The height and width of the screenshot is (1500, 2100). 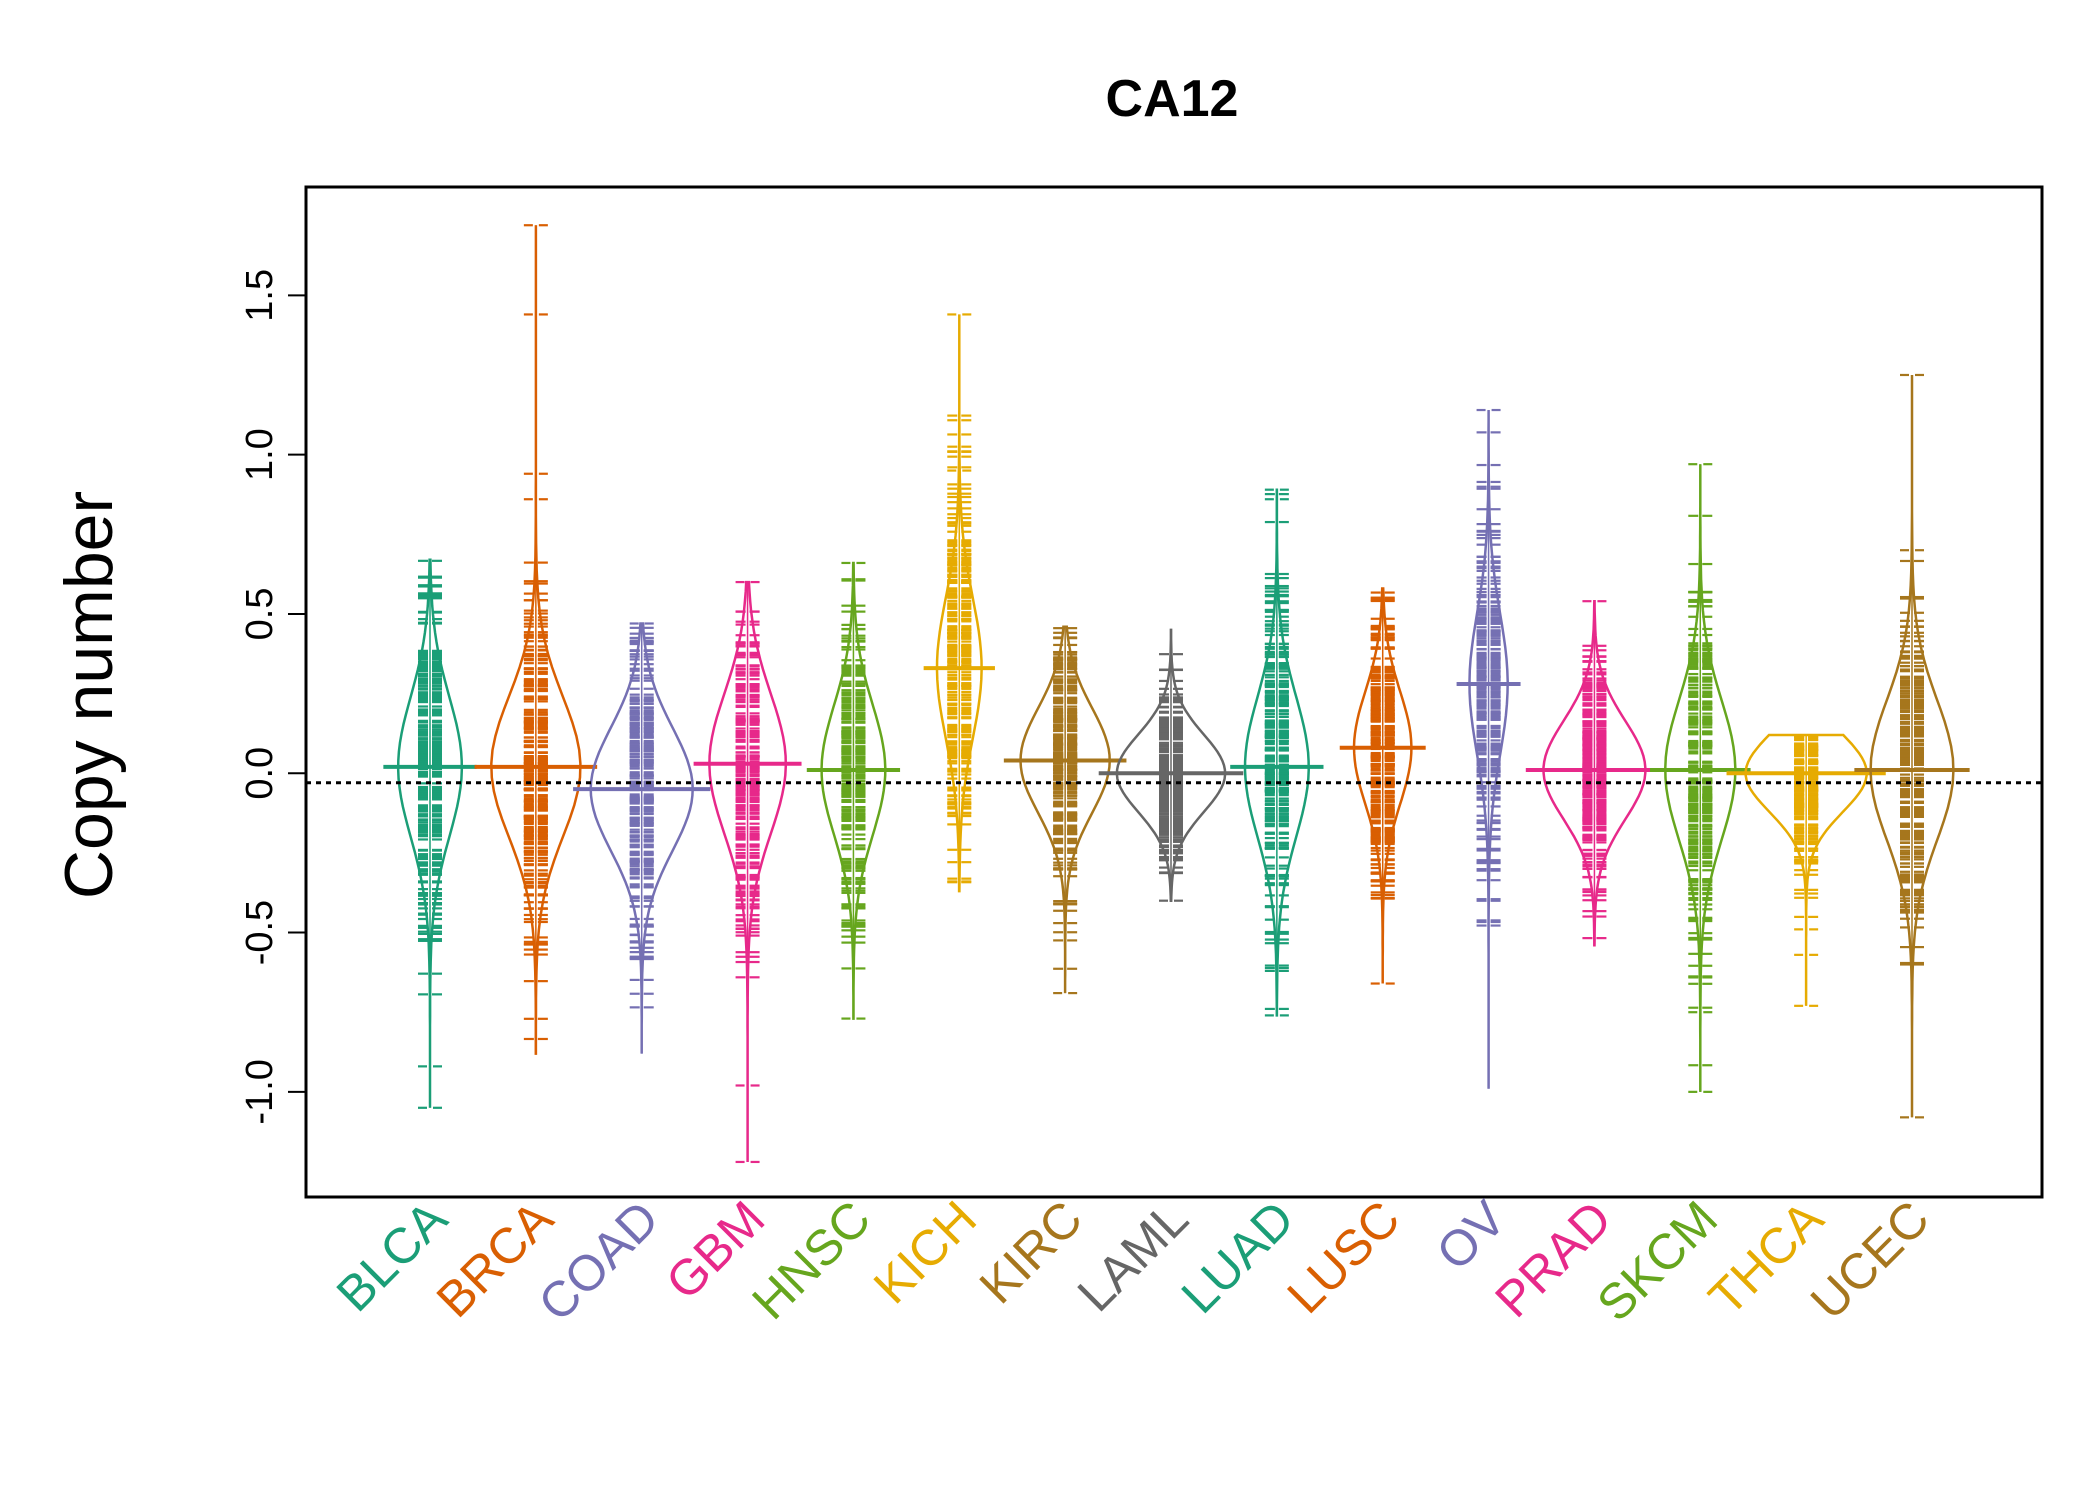 I want to click on bean-brca, so click(x=536, y=639).